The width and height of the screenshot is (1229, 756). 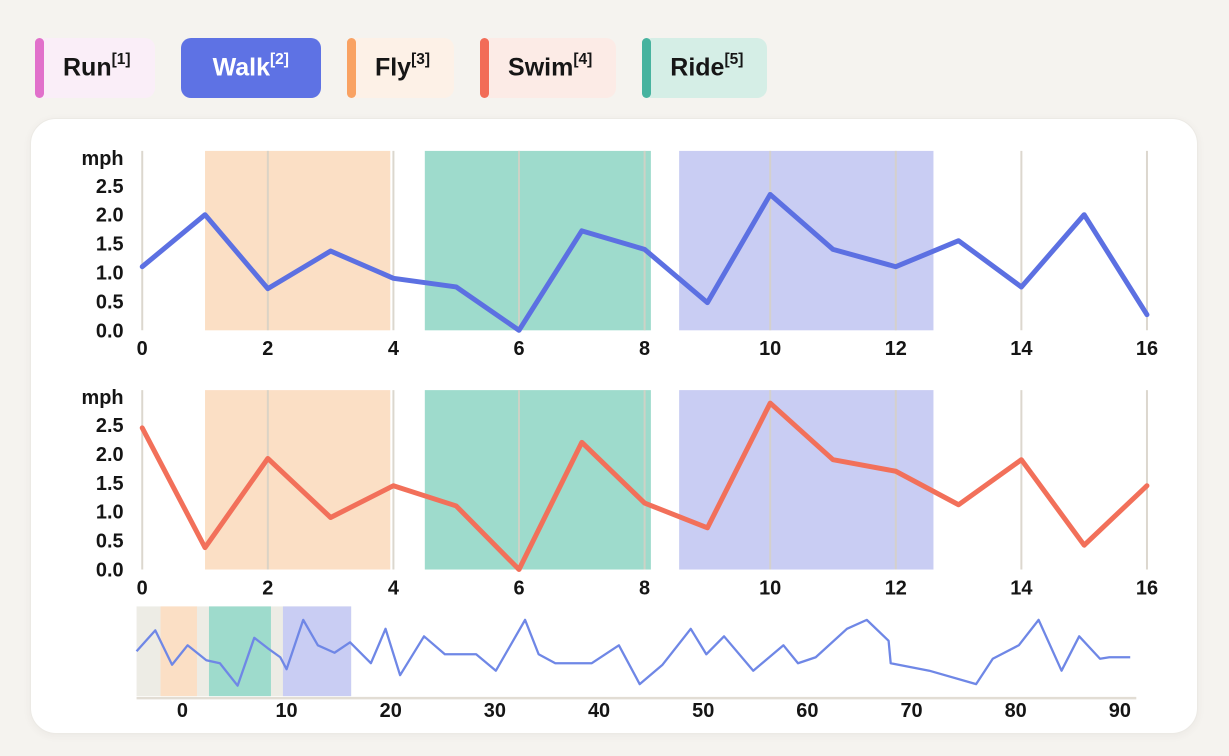 I want to click on overview-region-walk, so click(x=317, y=651).